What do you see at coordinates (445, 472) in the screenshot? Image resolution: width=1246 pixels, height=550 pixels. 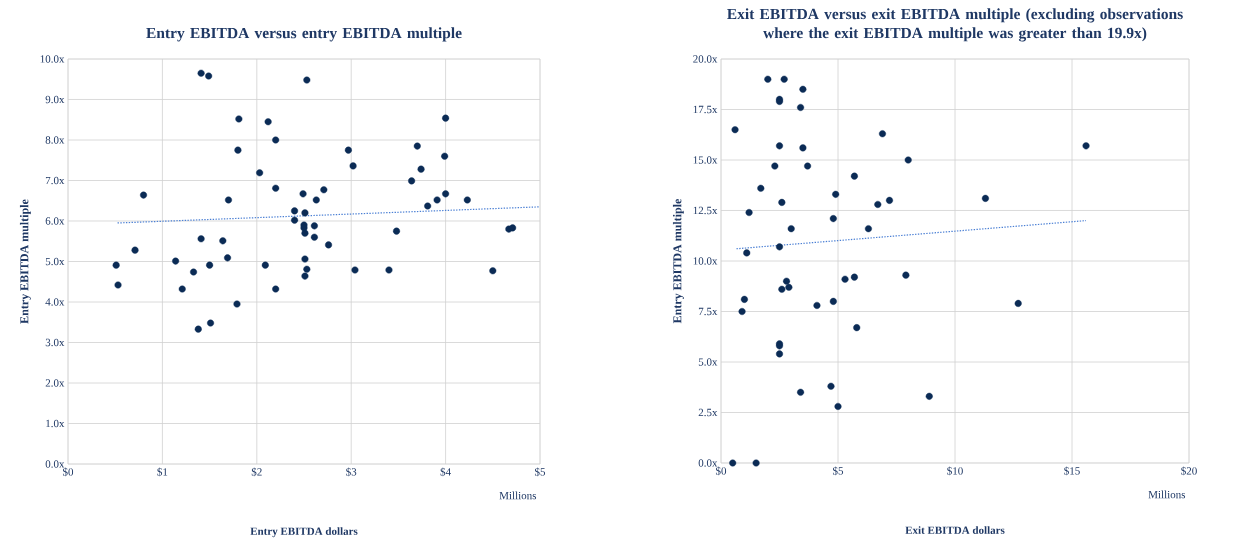 I see `x-tick-label: $4` at bounding box center [445, 472].